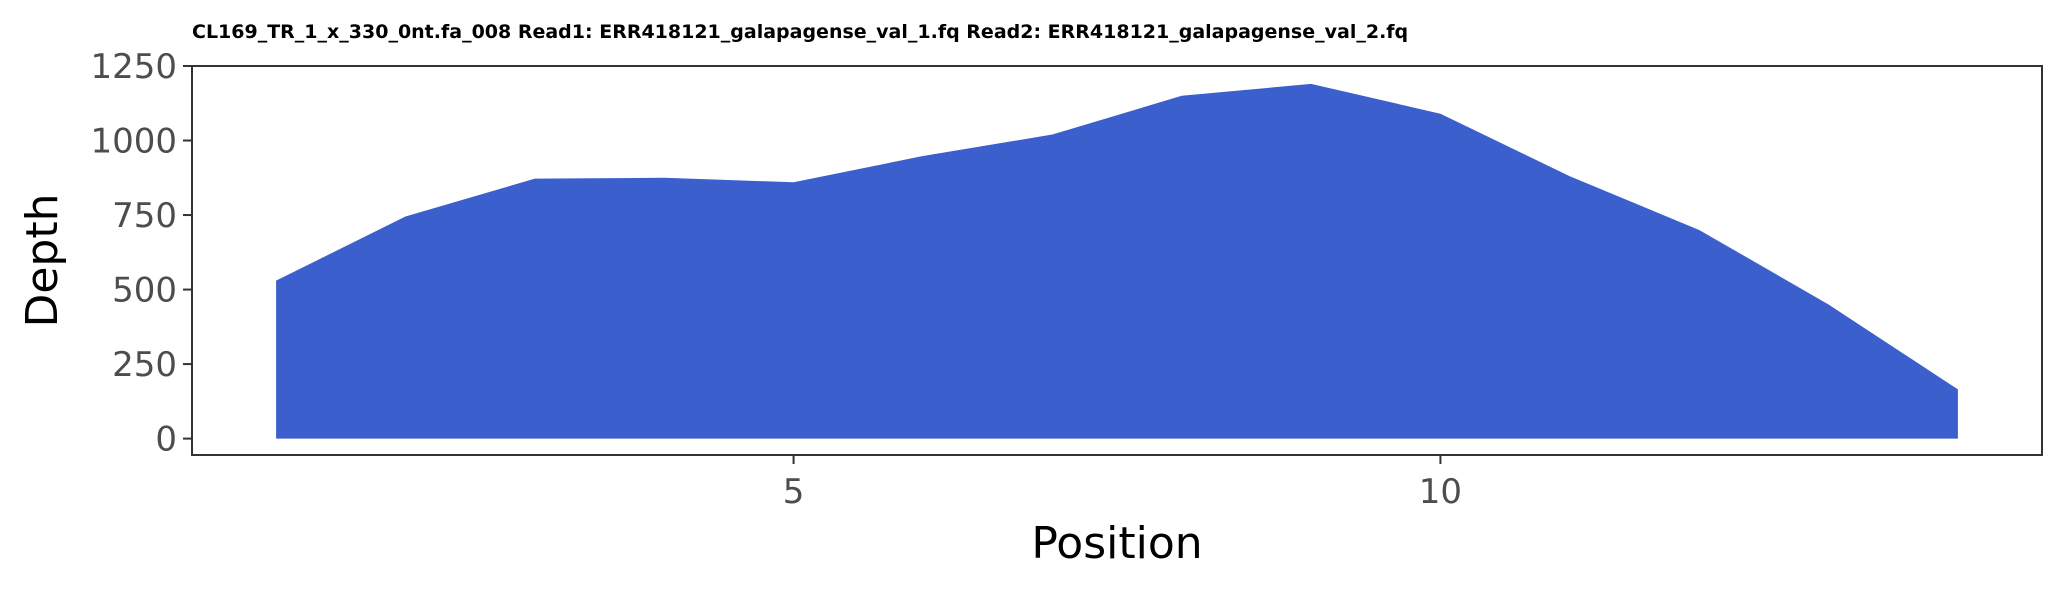 Image resolution: width=2066 pixels, height=590 pixels. Describe the element at coordinates (42, 260) in the screenshot. I see `y-axis-label: Depth` at that location.